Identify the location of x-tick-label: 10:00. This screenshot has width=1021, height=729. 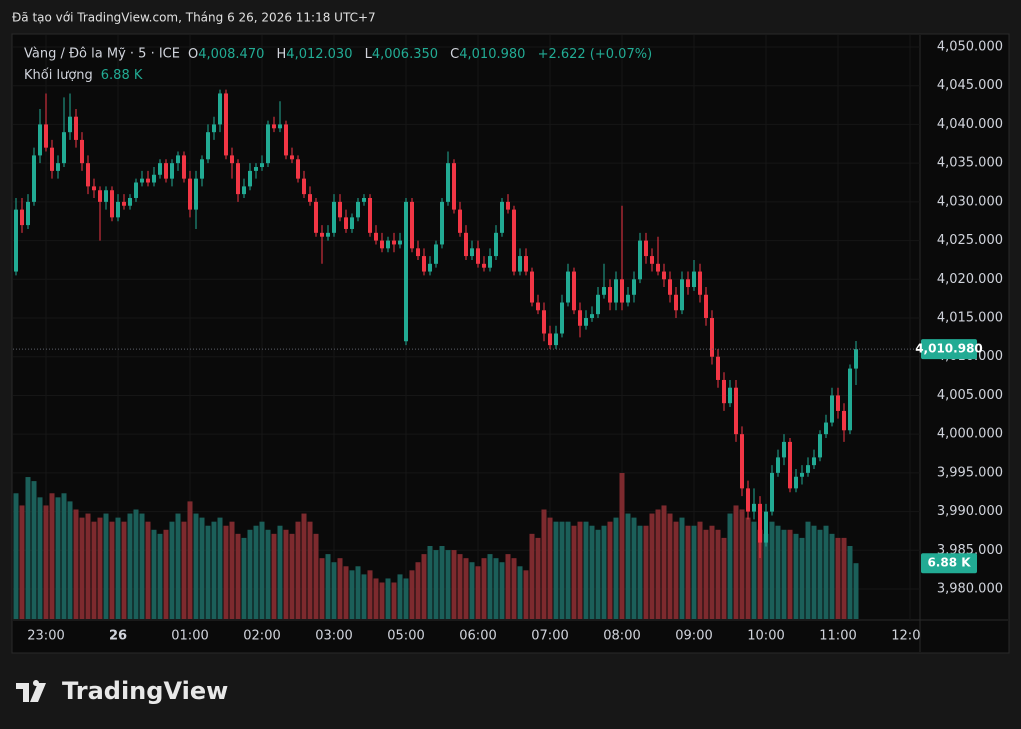
(765, 636).